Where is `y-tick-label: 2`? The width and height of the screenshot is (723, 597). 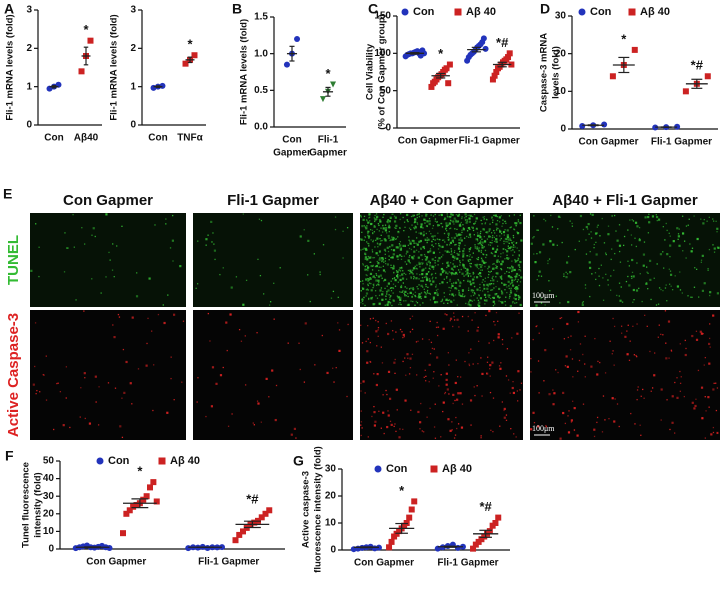 y-tick-label: 2 is located at coordinates (29, 48).